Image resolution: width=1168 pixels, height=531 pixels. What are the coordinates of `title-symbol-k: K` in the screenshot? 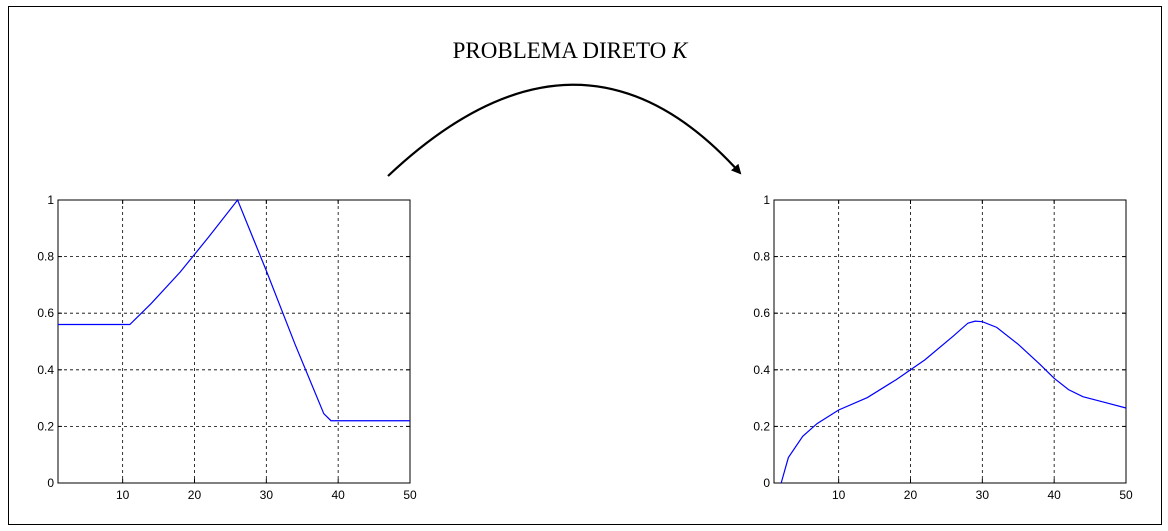 It's located at (680, 50).